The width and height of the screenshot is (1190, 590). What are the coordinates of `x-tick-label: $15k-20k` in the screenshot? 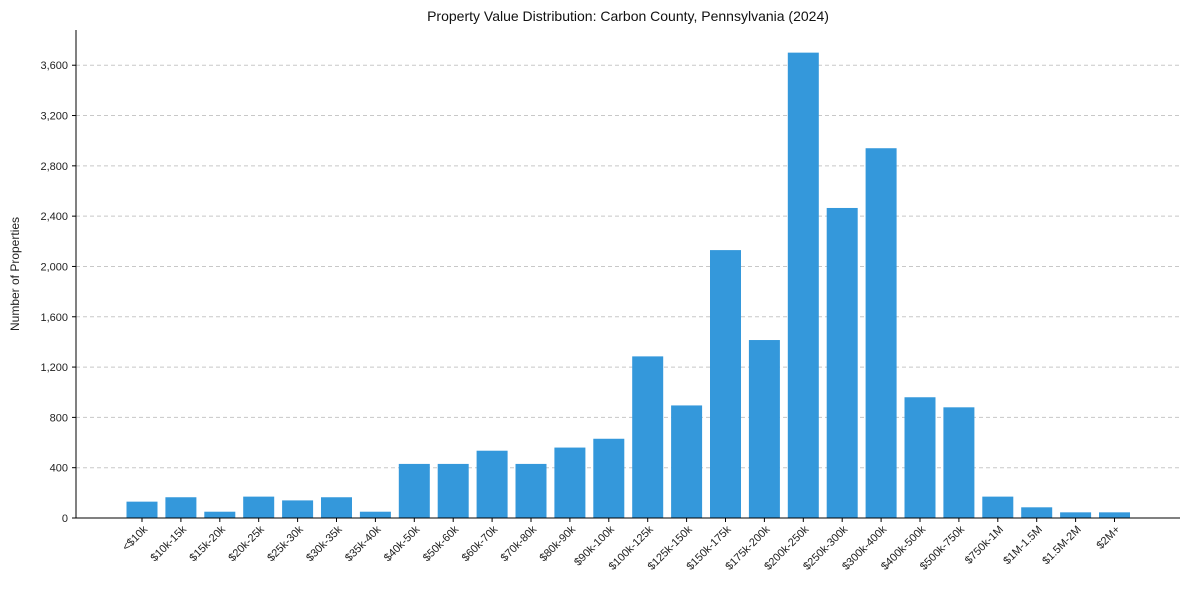 It's located at (207, 543).